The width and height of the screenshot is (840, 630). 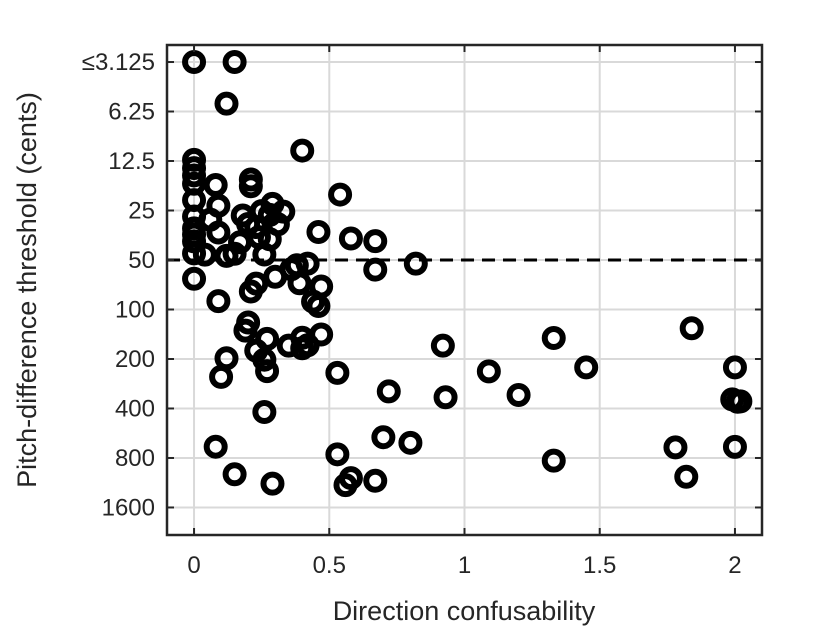 What do you see at coordinates (141, 260) in the screenshot?
I see `y-tick-label: 50` at bounding box center [141, 260].